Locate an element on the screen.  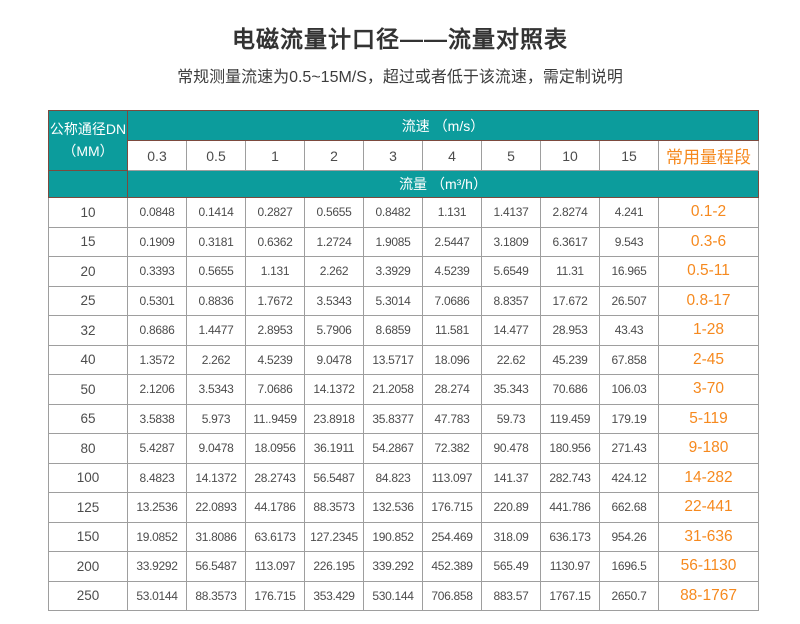
flow-value-cell: 5.973 is located at coordinates (216, 418).